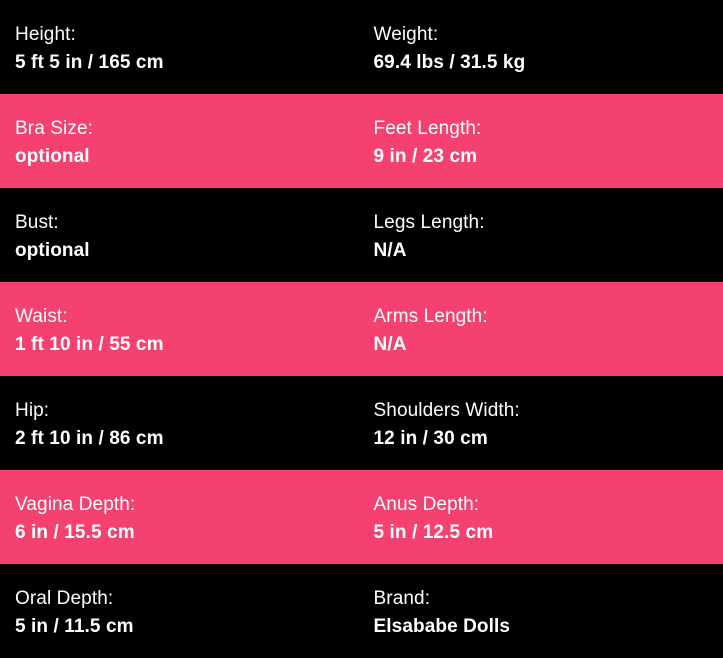  What do you see at coordinates (406, 34) in the screenshot?
I see `spec-label-weight: Weight:` at bounding box center [406, 34].